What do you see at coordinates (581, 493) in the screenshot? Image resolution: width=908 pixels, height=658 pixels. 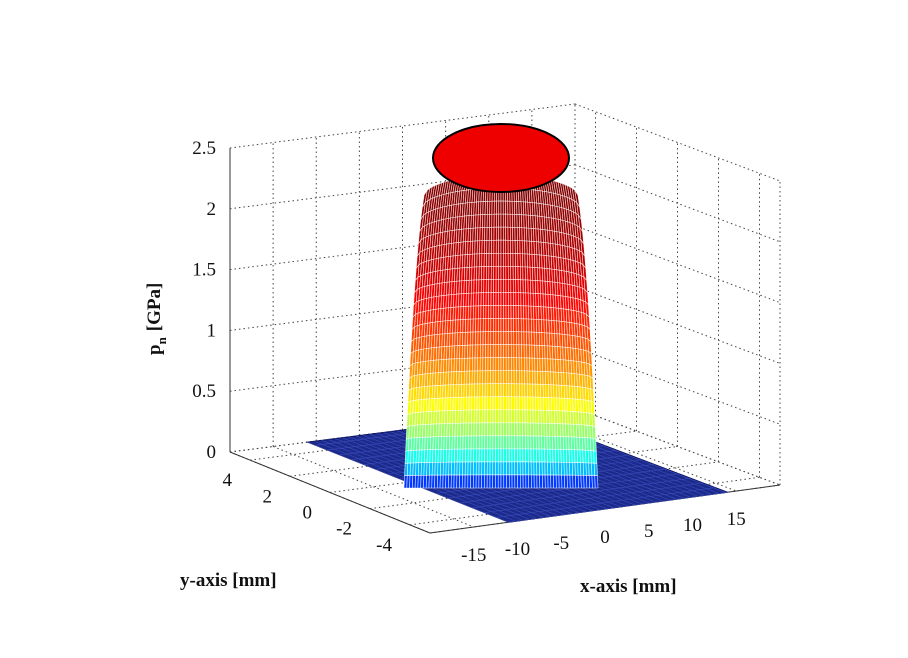 I see `floor-mesh-line` at bounding box center [581, 493].